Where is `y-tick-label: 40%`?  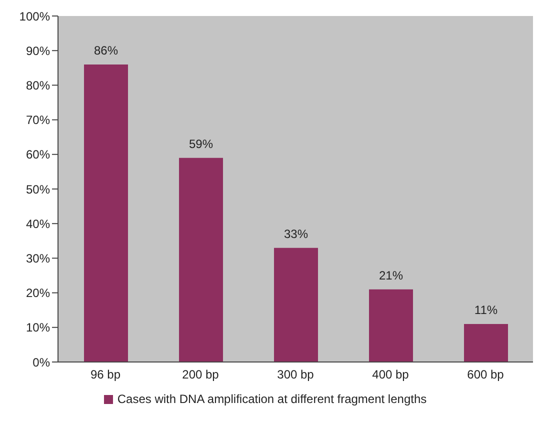
y-tick-label: 40% is located at coordinates (38, 223).